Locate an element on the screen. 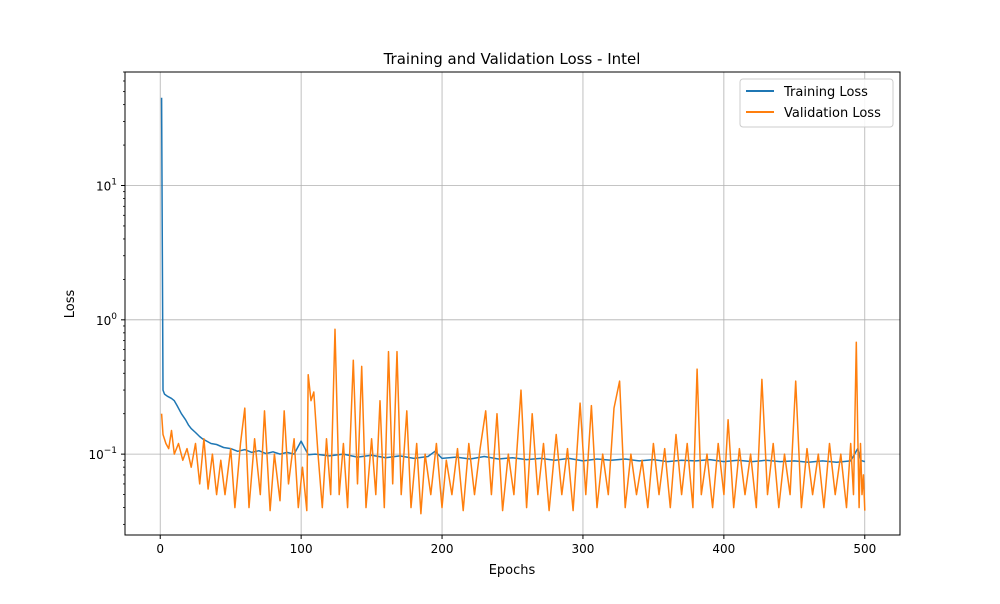  legend-label: Validation Loss is located at coordinates (832, 113).